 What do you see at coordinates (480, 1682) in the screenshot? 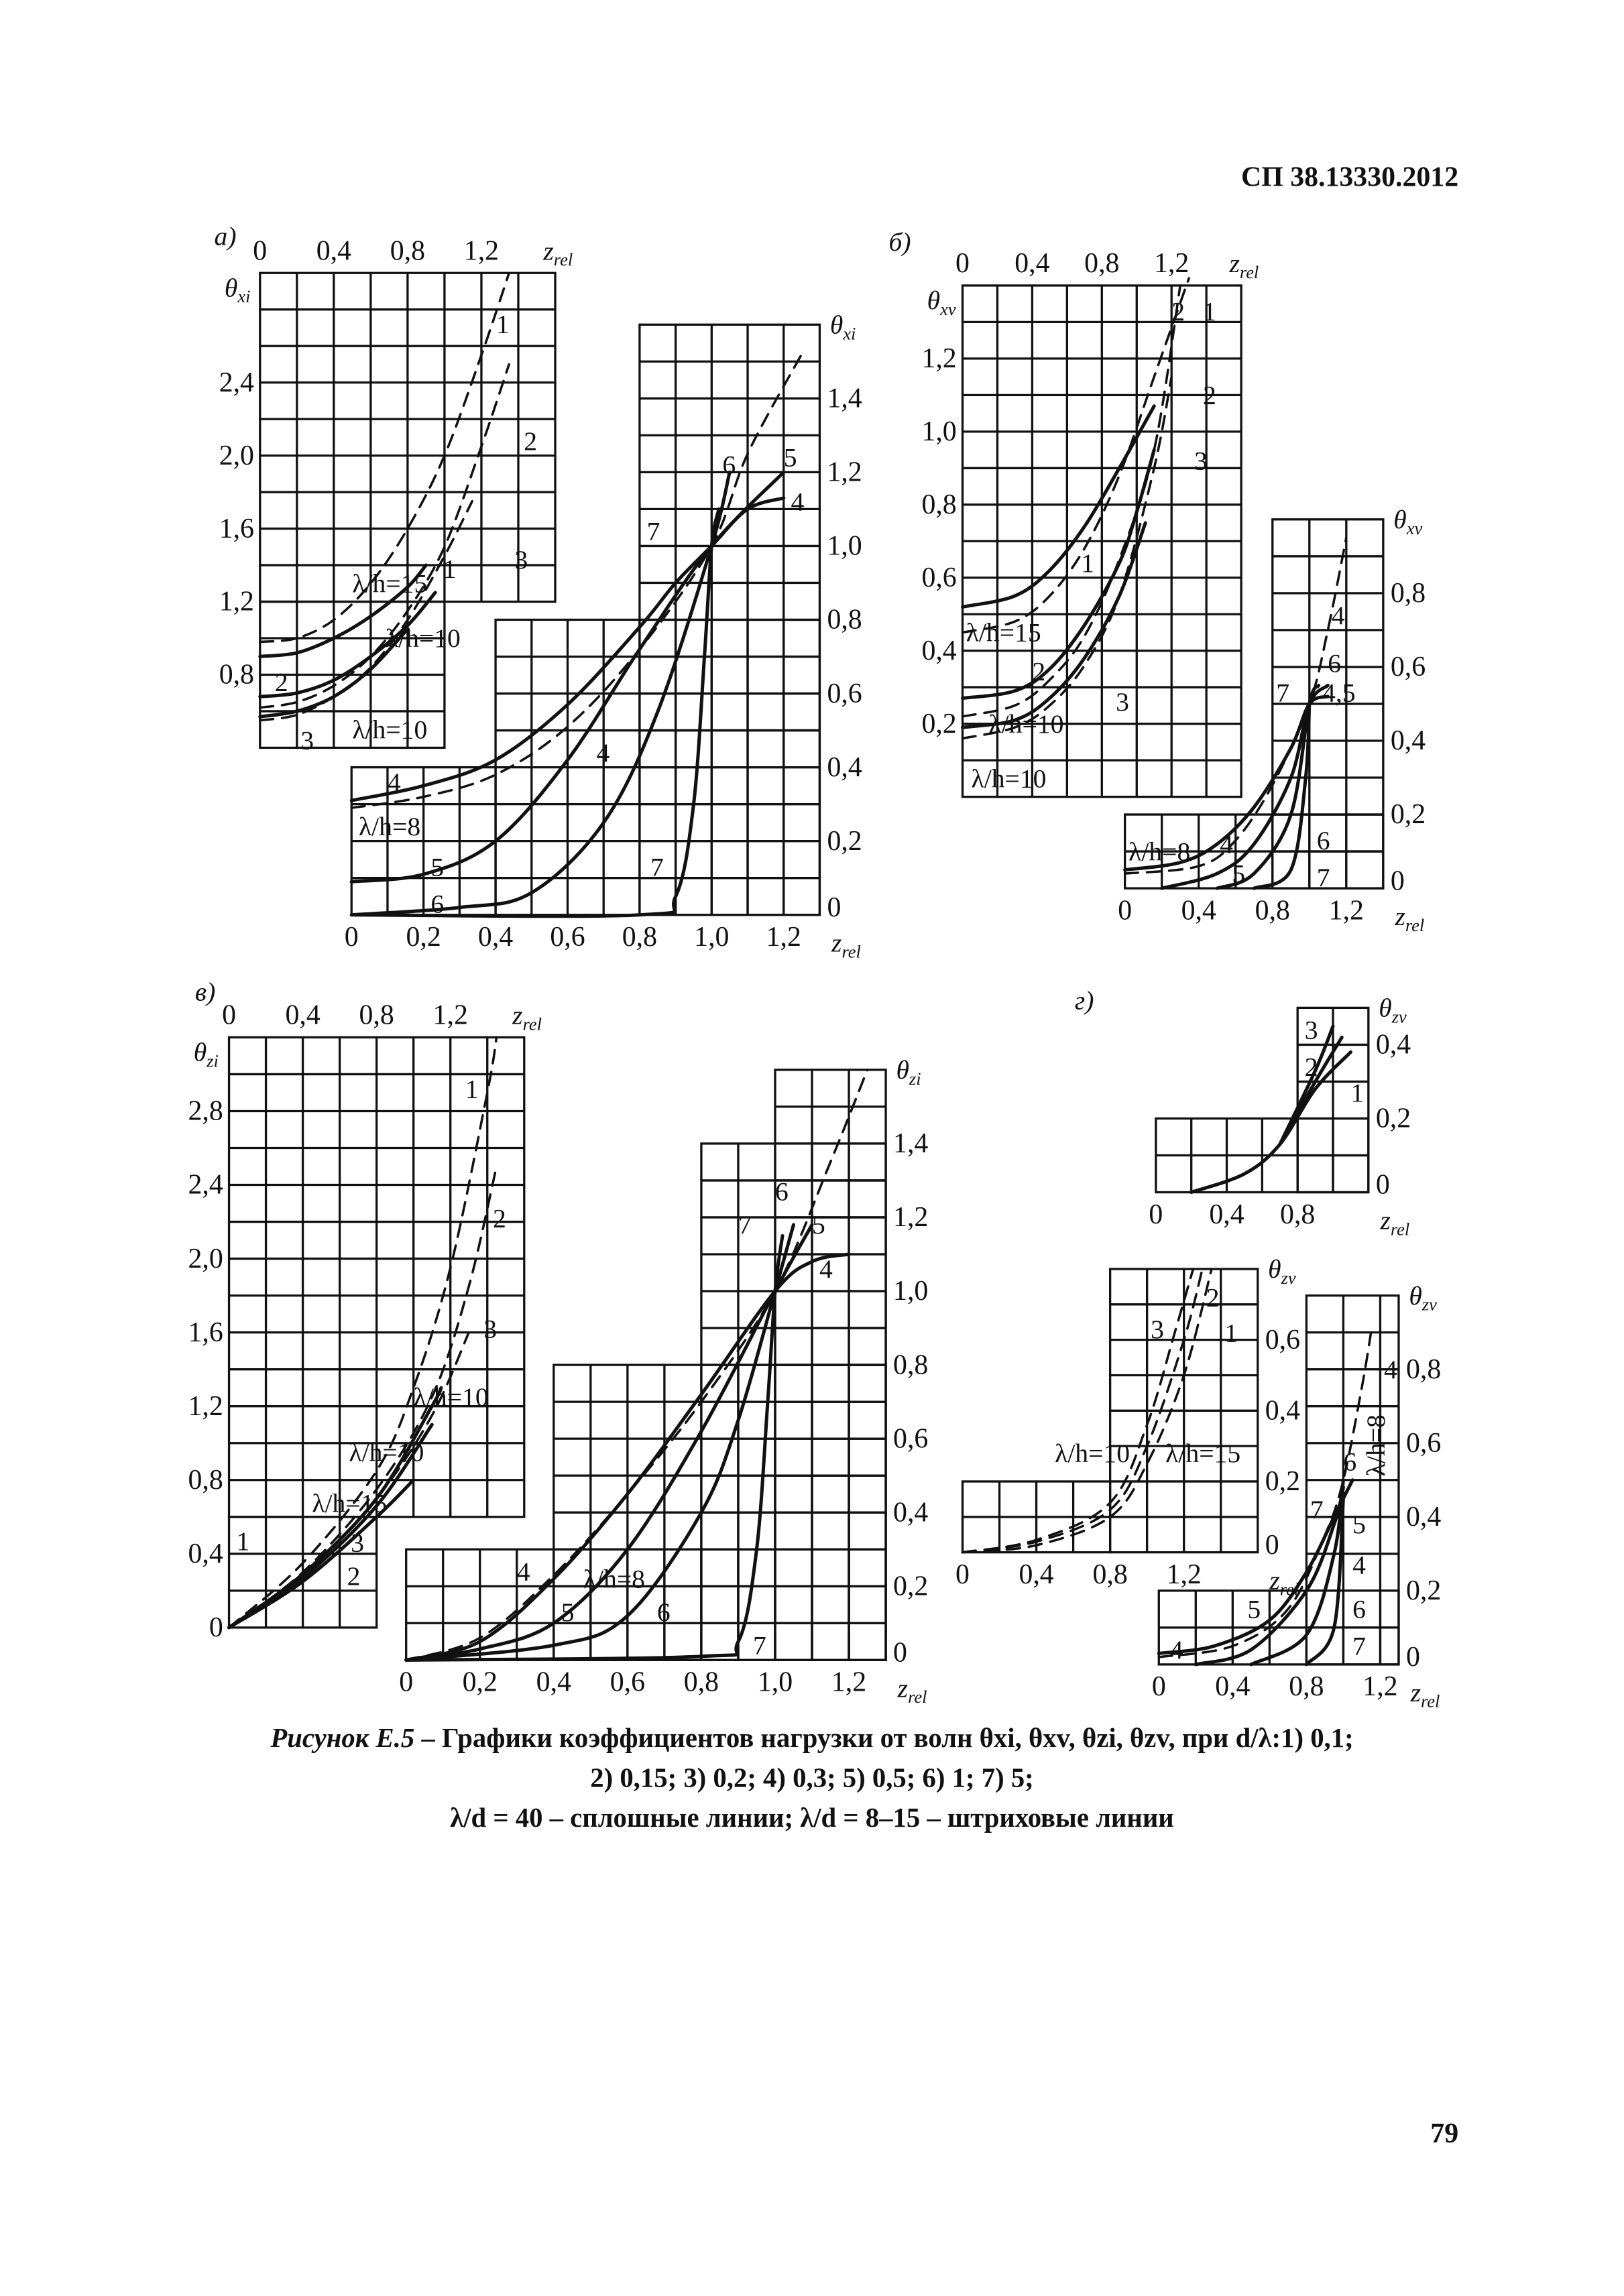
I see `x-tick-label: 0,2` at bounding box center [480, 1682].